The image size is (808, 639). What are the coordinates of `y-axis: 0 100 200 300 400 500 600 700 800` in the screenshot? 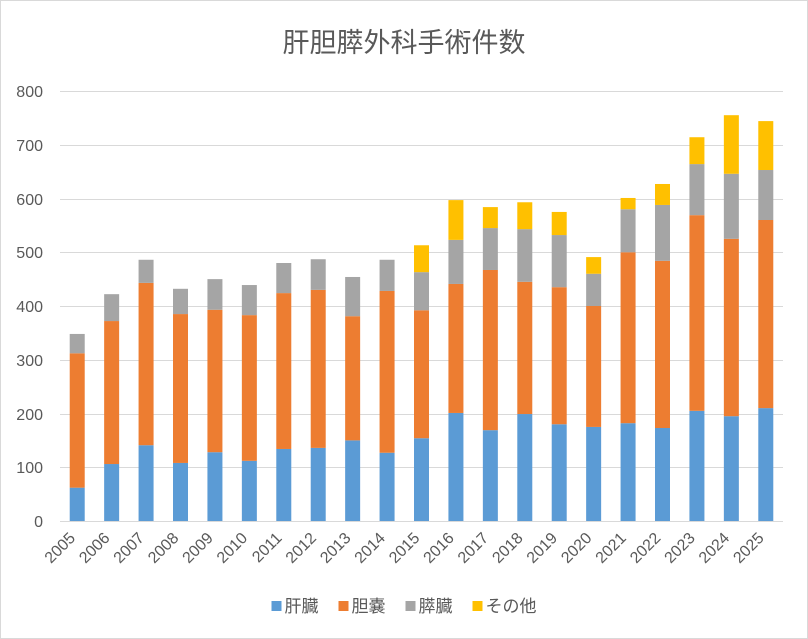 It's located at (29, 307).